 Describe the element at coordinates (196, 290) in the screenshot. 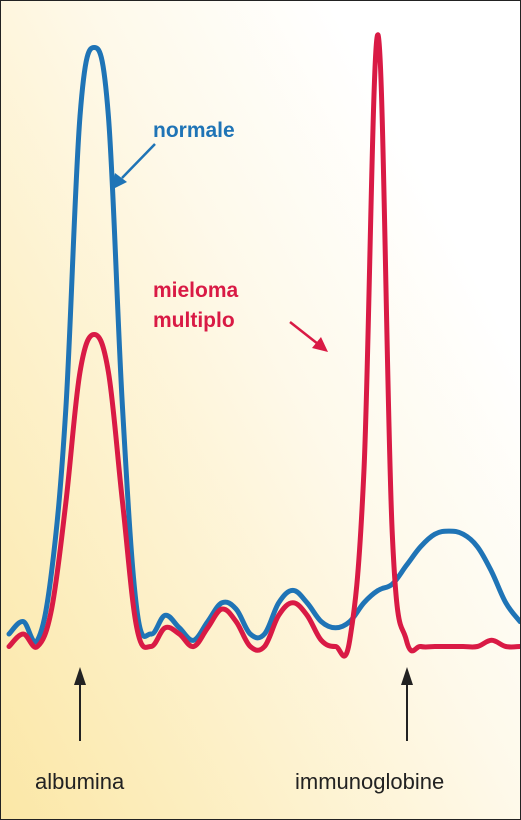

I see `mieloma-label: mieloma` at that location.